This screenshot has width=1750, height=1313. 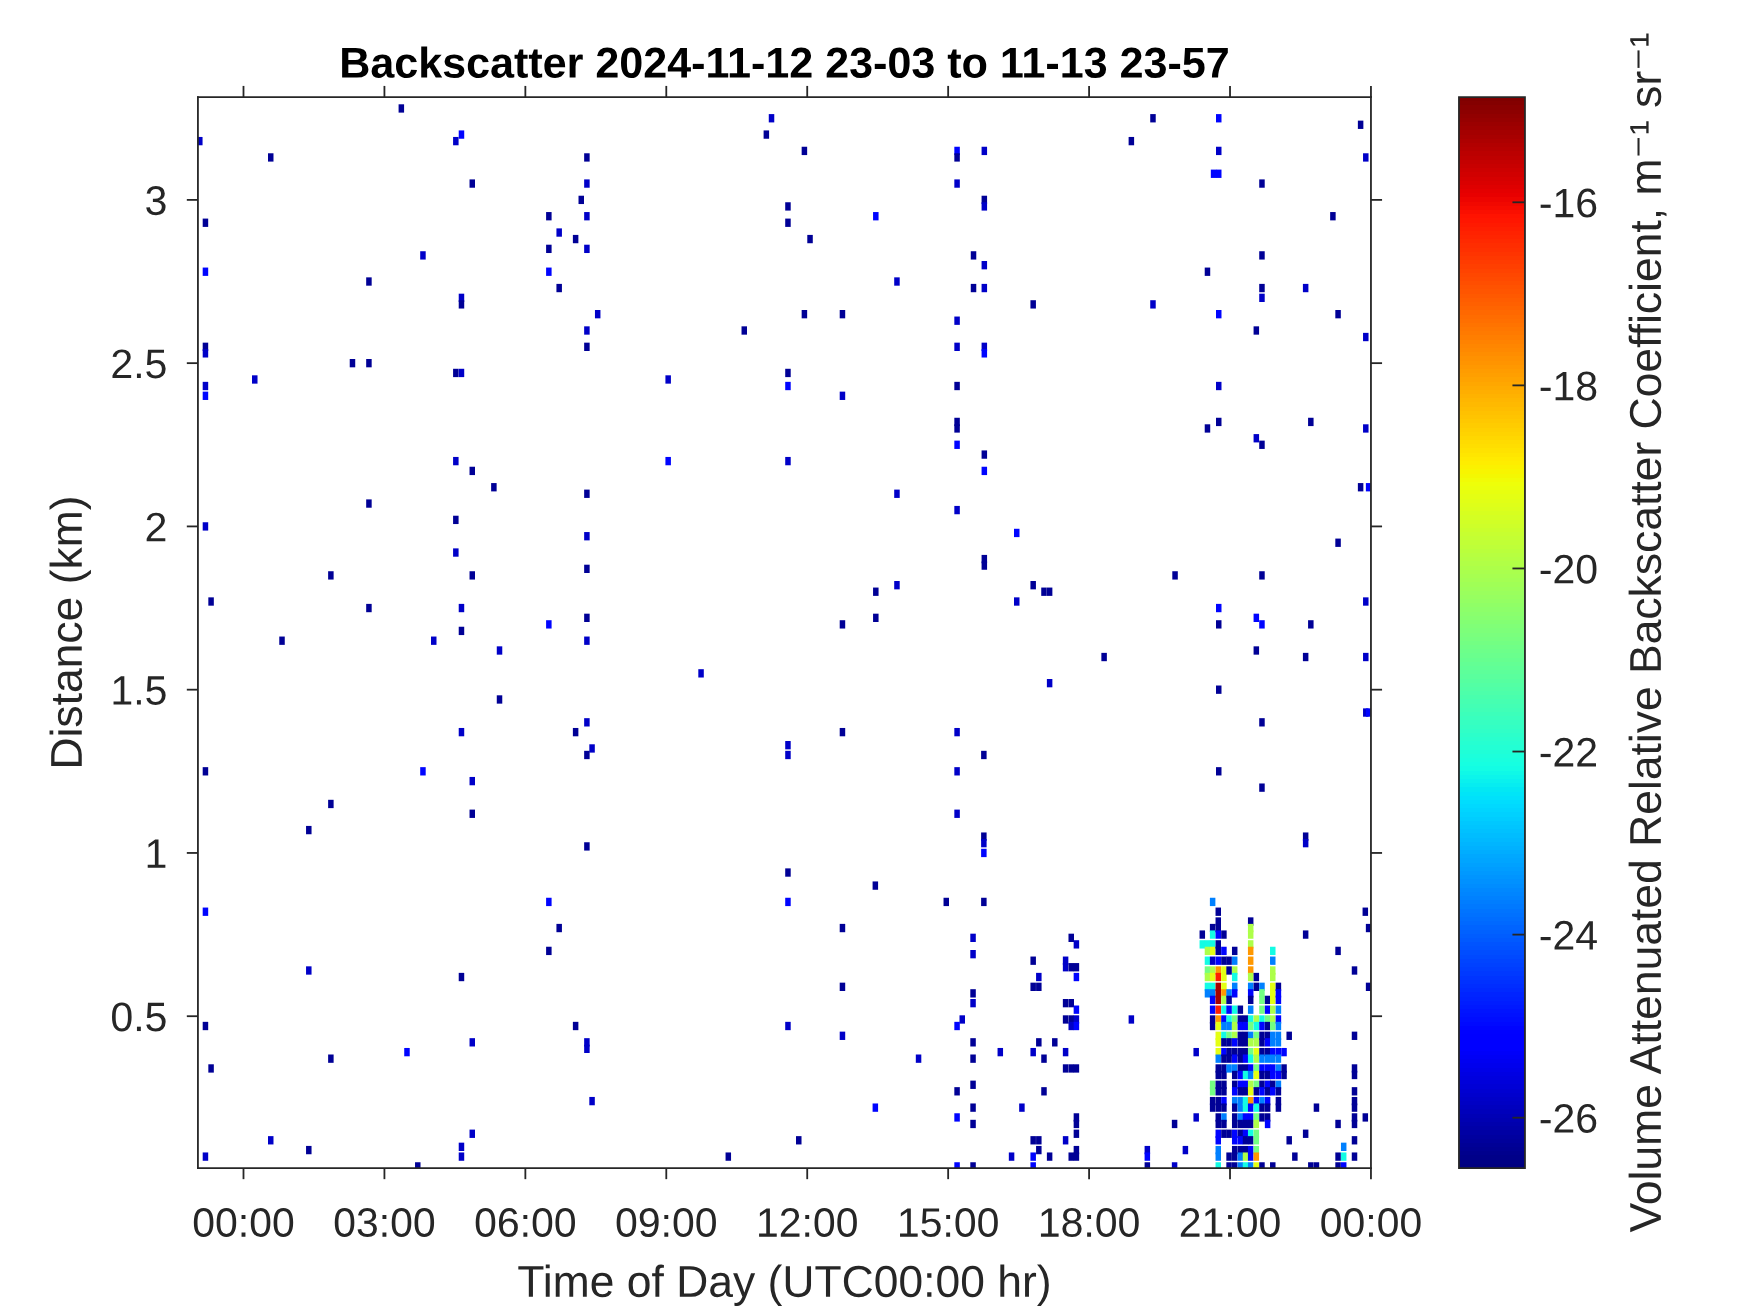 What do you see at coordinates (1089, 1223) in the screenshot?
I see `x-tick-label: 18:00` at bounding box center [1089, 1223].